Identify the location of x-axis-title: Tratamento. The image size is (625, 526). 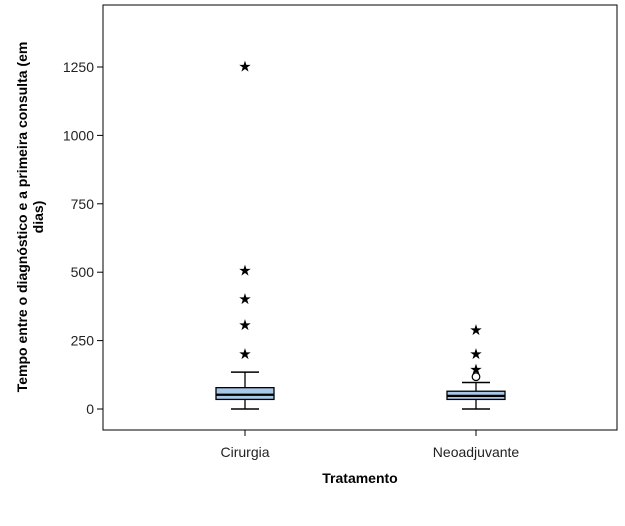
(359, 478).